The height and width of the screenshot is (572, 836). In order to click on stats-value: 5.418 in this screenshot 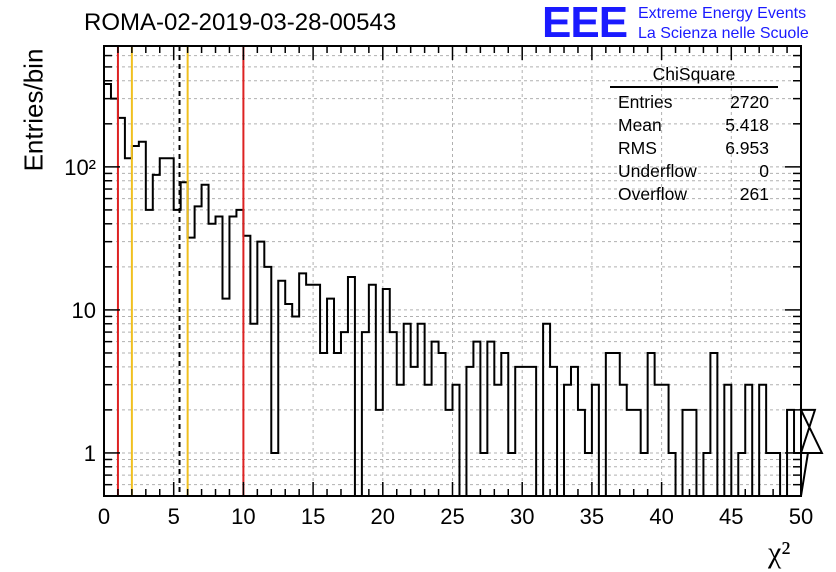, I will do `click(747, 125)`.